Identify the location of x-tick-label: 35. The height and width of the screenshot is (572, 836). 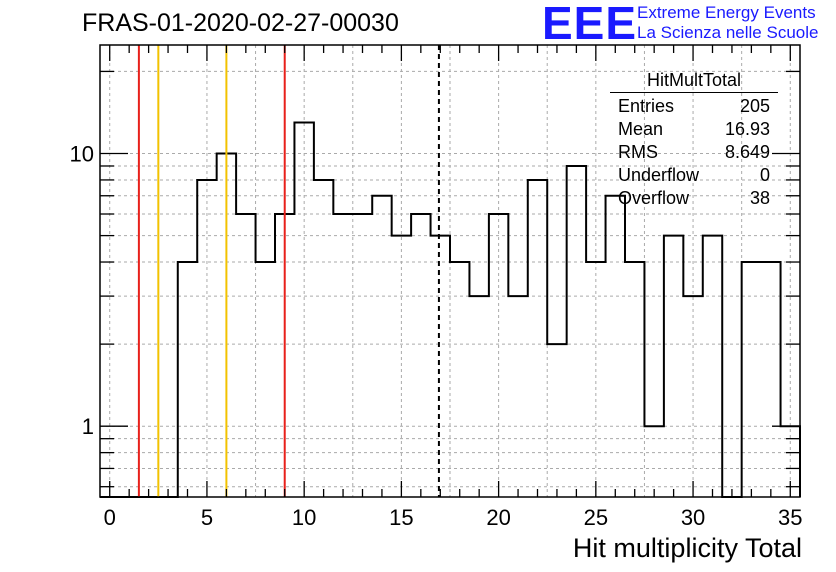
(790, 517).